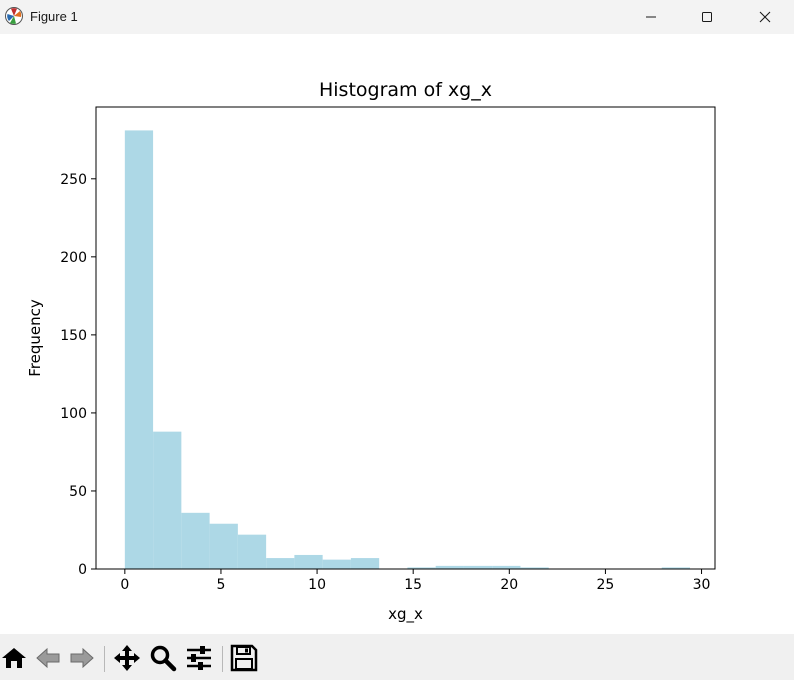 The image size is (794, 680). I want to click on x-axis-ticks: 0 5 10 15 20 25 30, so click(415, 581).